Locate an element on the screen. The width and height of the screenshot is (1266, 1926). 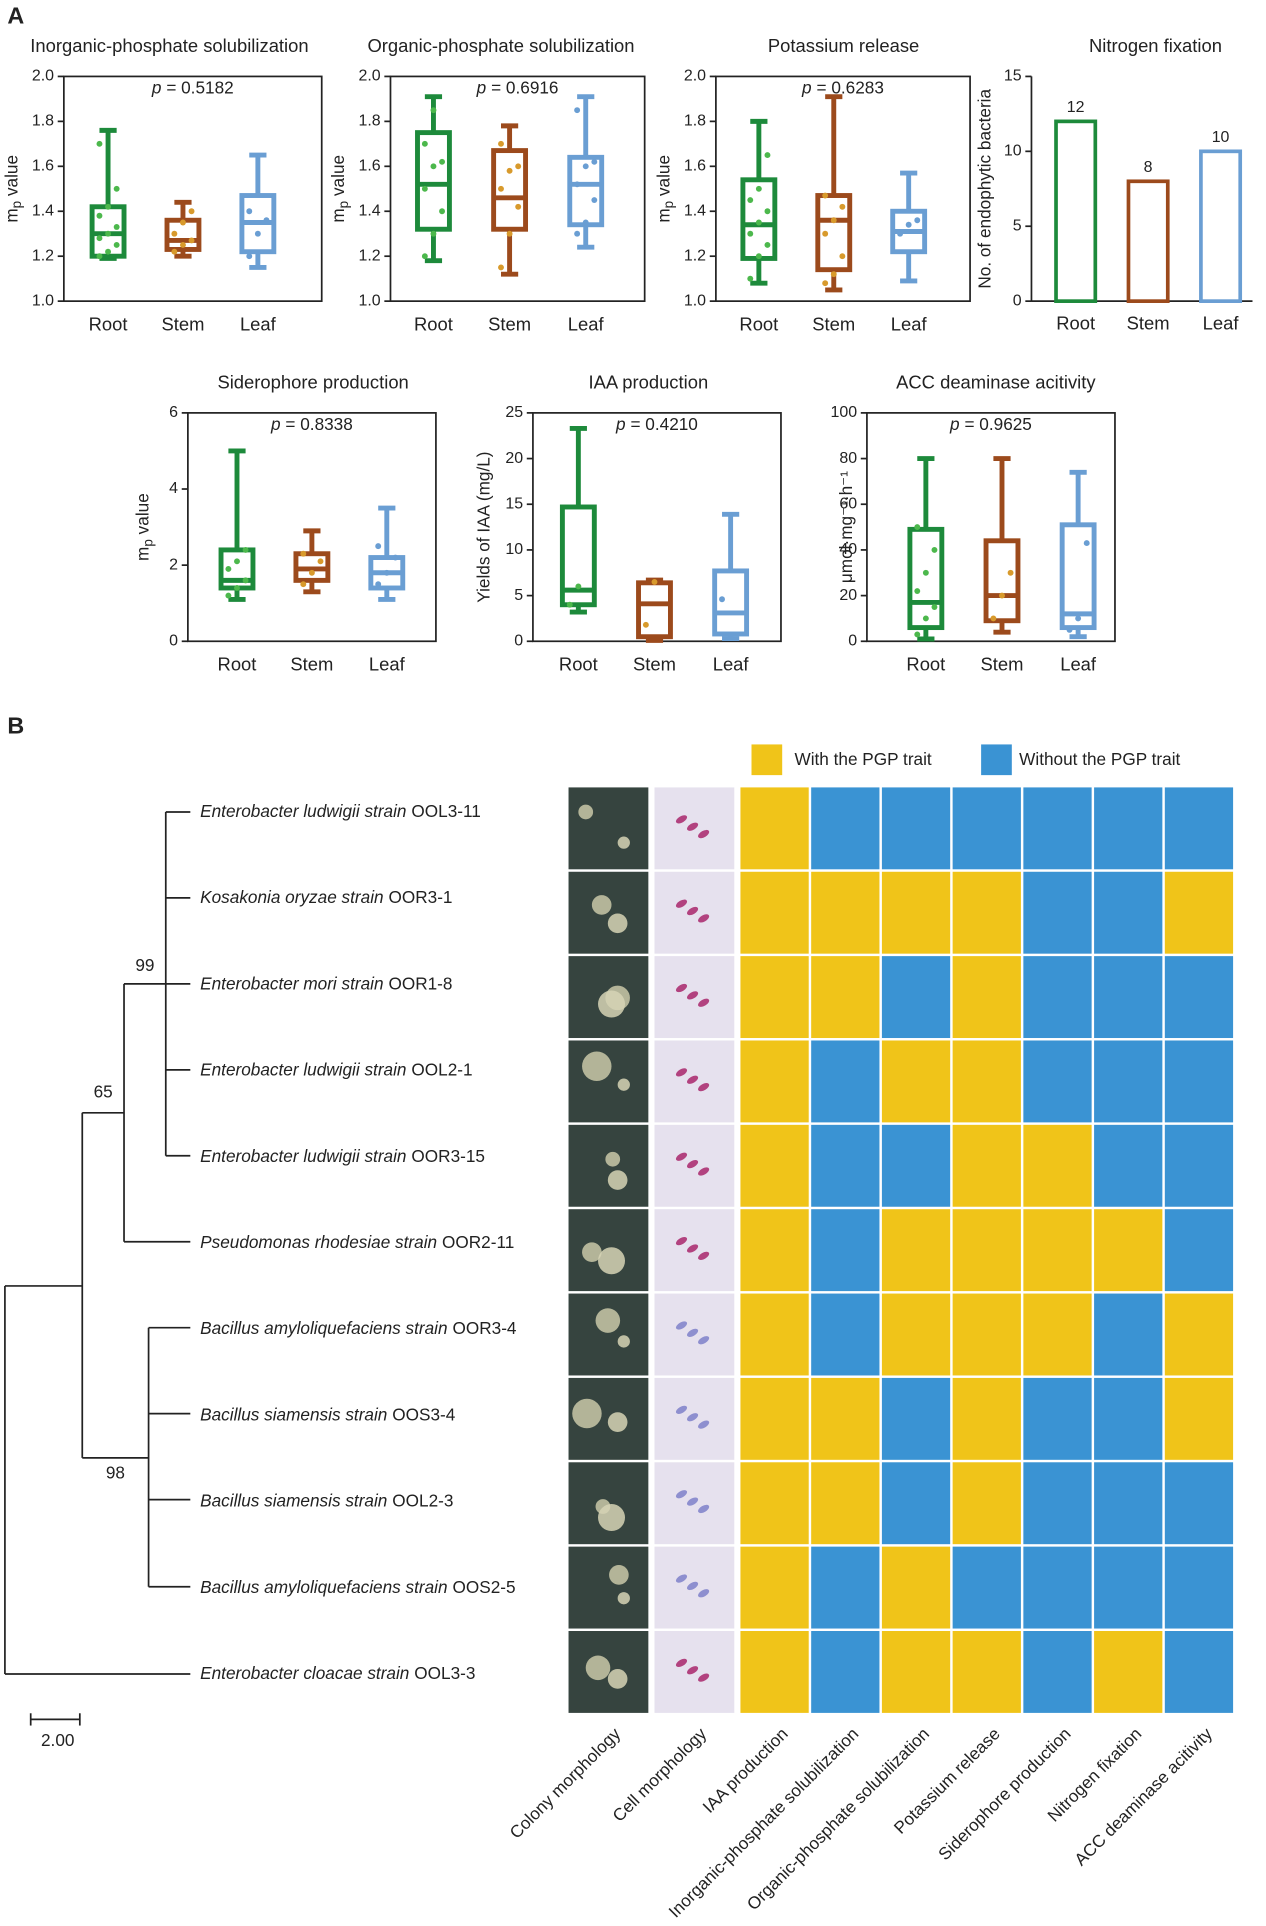
label-subscript: p is located at coordinates (342, 205).